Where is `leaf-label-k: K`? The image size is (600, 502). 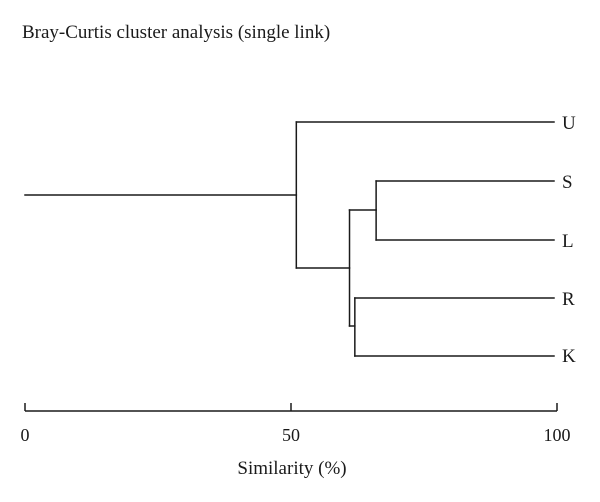 leaf-label-k: K is located at coordinates (569, 356).